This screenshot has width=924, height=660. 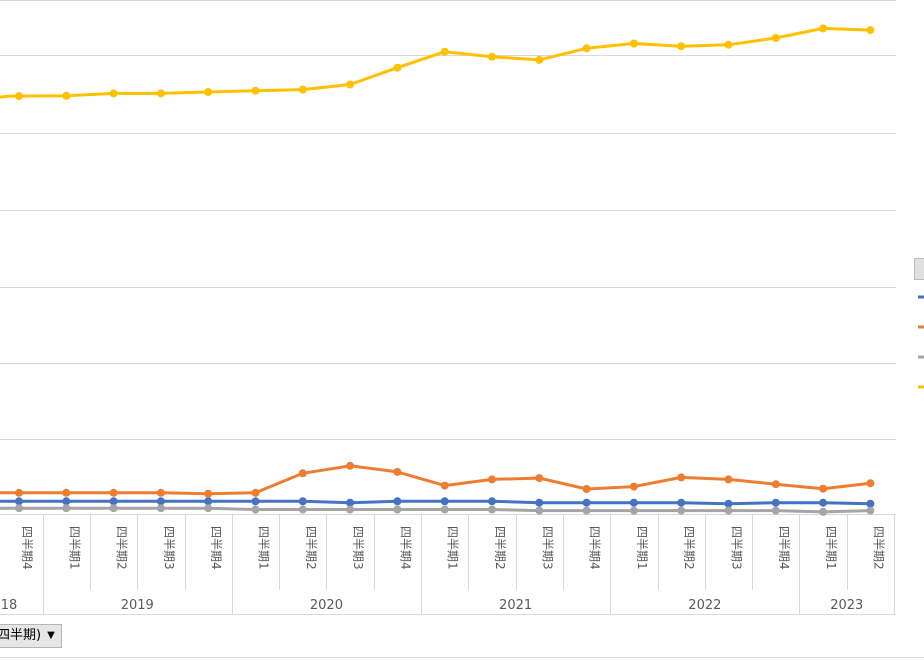 What do you see at coordinates (326, 605) in the screenshot?
I see `year-tick-label: 2020` at bounding box center [326, 605].